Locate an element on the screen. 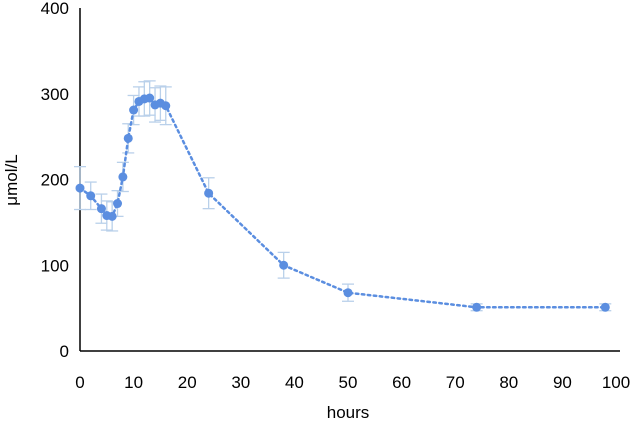  x-tick-label: 60 is located at coordinates (401, 382).